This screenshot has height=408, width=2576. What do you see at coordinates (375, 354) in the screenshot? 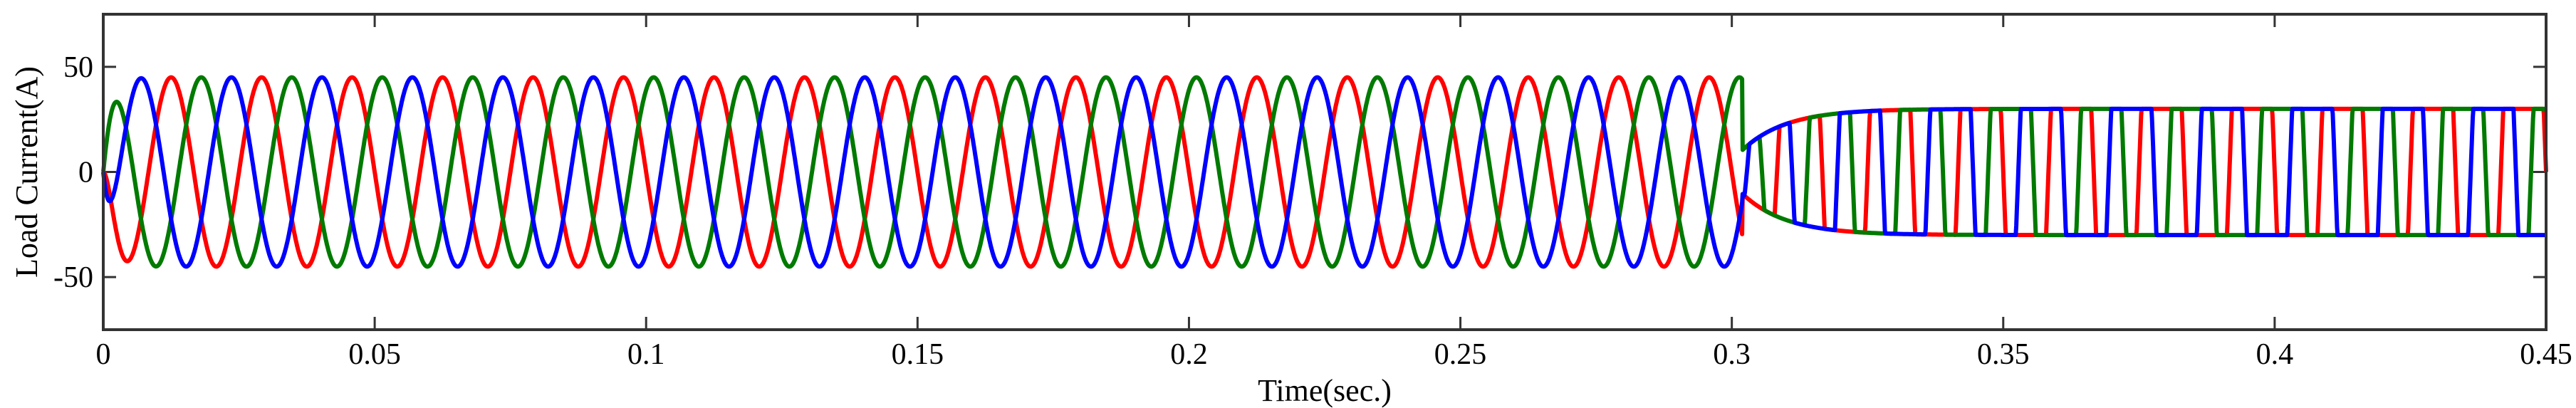
I see `x-tick-label: 0.05` at bounding box center [375, 354].